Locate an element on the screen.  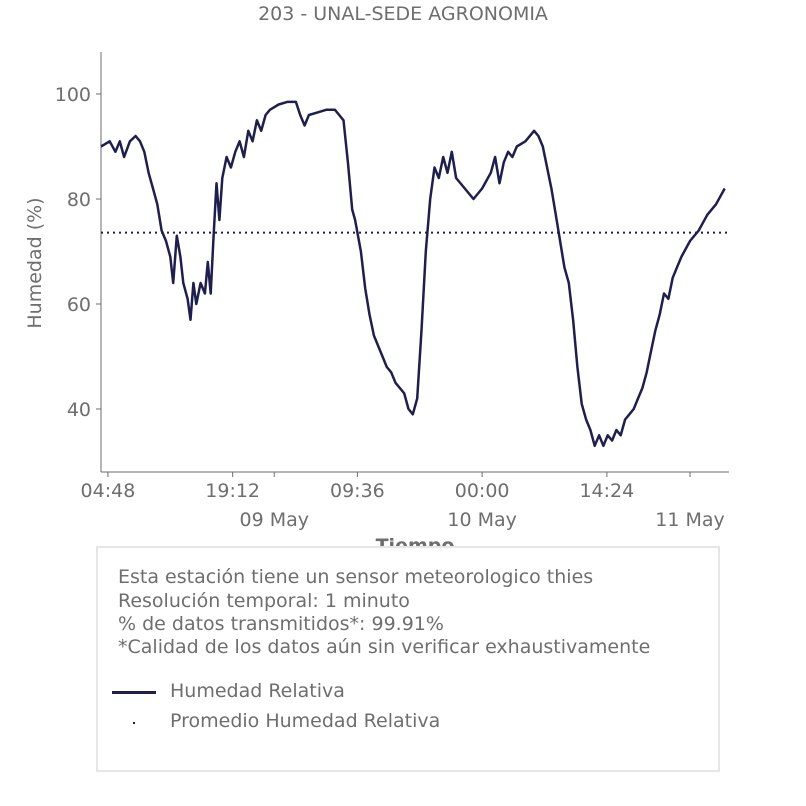
x-tick-label: 09:36 is located at coordinates (357, 491).